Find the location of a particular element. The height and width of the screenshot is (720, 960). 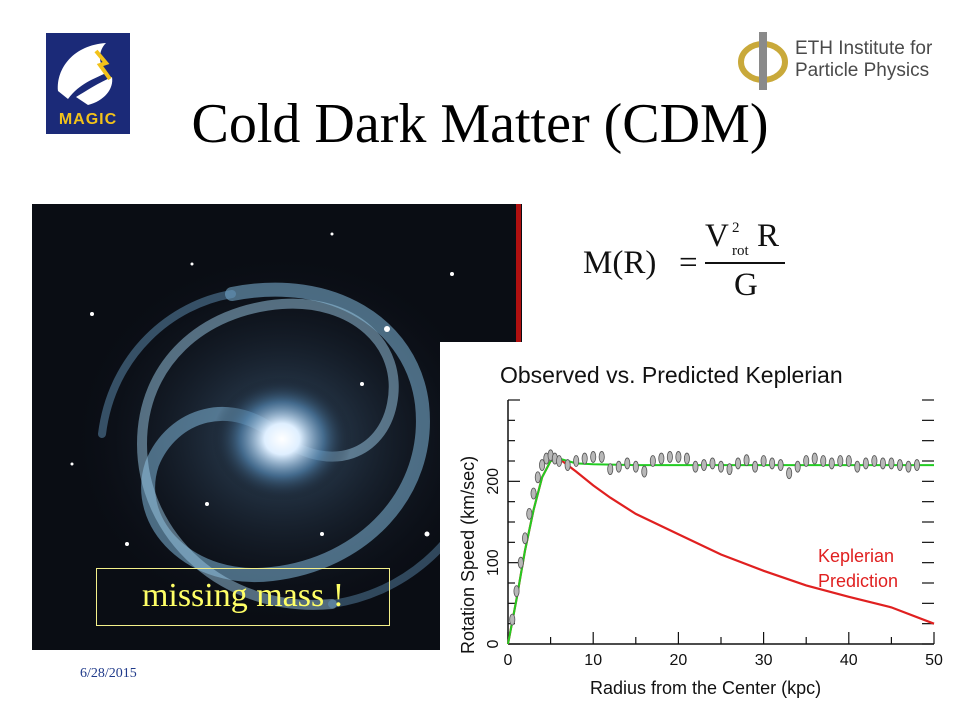

keplerian-annotation-line1: Keplerian is located at coordinates (856, 556).